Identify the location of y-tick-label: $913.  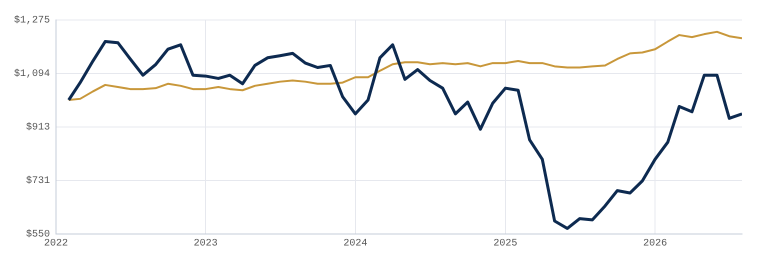
(38, 128).